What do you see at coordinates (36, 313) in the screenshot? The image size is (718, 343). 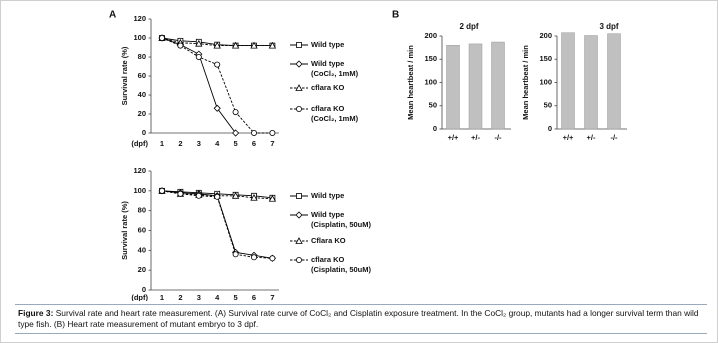 I see `caption-label: Figure 3:` at bounding box center [36, 313].